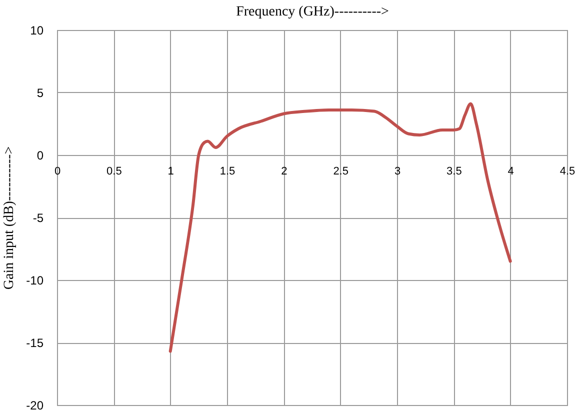 Image resolution: width=576 pixels, height=411 pixels. Describe the element at coordinates (57, 172) in the screenshot. I see `x-tick-label: 0` at that location.